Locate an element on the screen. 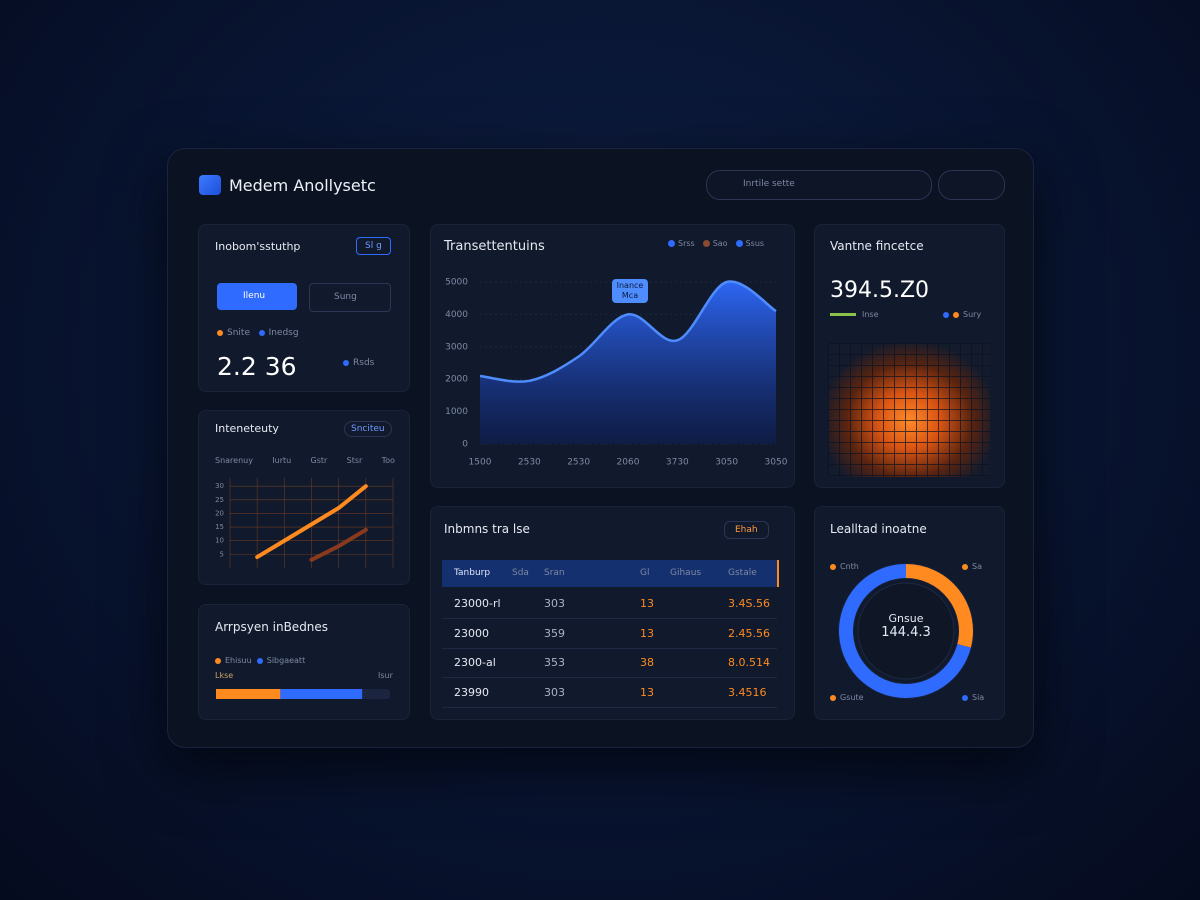  tooltip-line: Inance is located at coordinates (630, 285).